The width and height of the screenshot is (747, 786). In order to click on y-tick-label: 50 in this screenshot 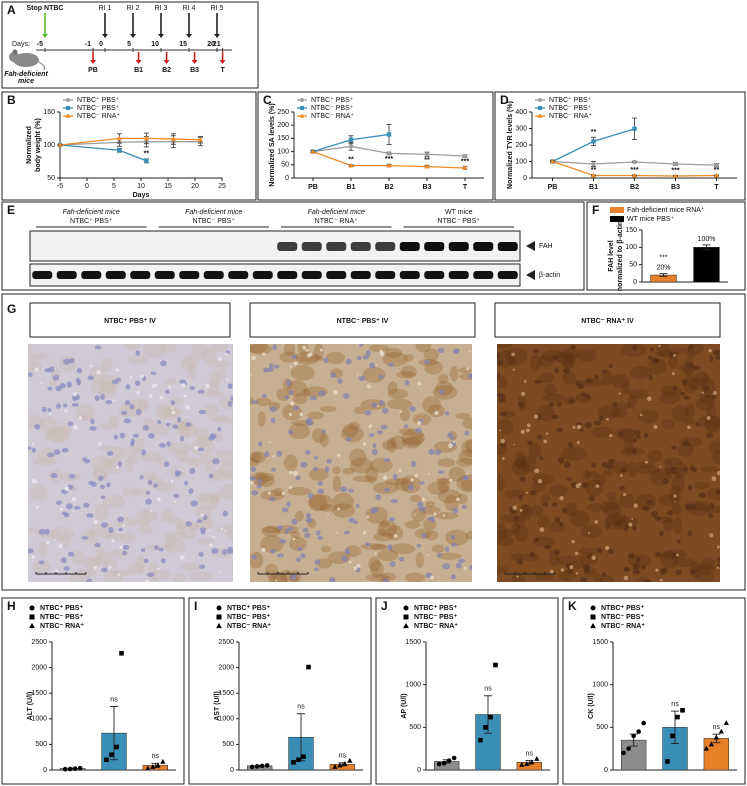, I will do `click(285, 165)`.